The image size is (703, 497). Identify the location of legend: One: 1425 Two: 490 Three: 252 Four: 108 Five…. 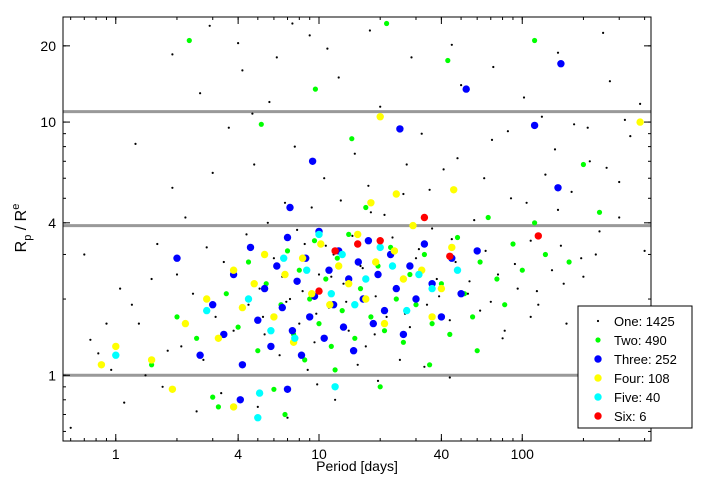
(635, 367).